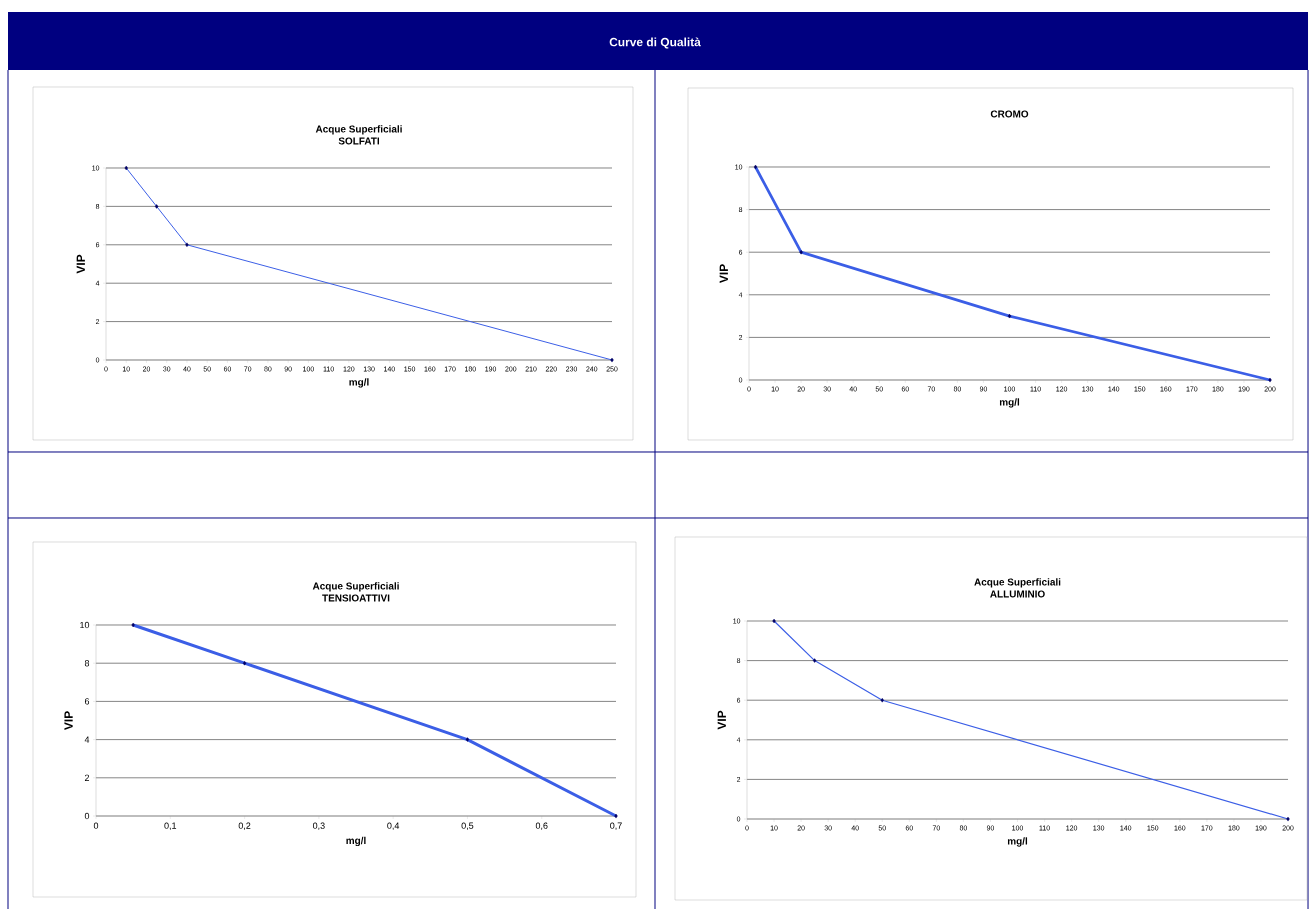  What do you see at coordinates (393, 826) in the screenshot?
I see `x-tick-label: 0,4` at bounding box center [393, 826].